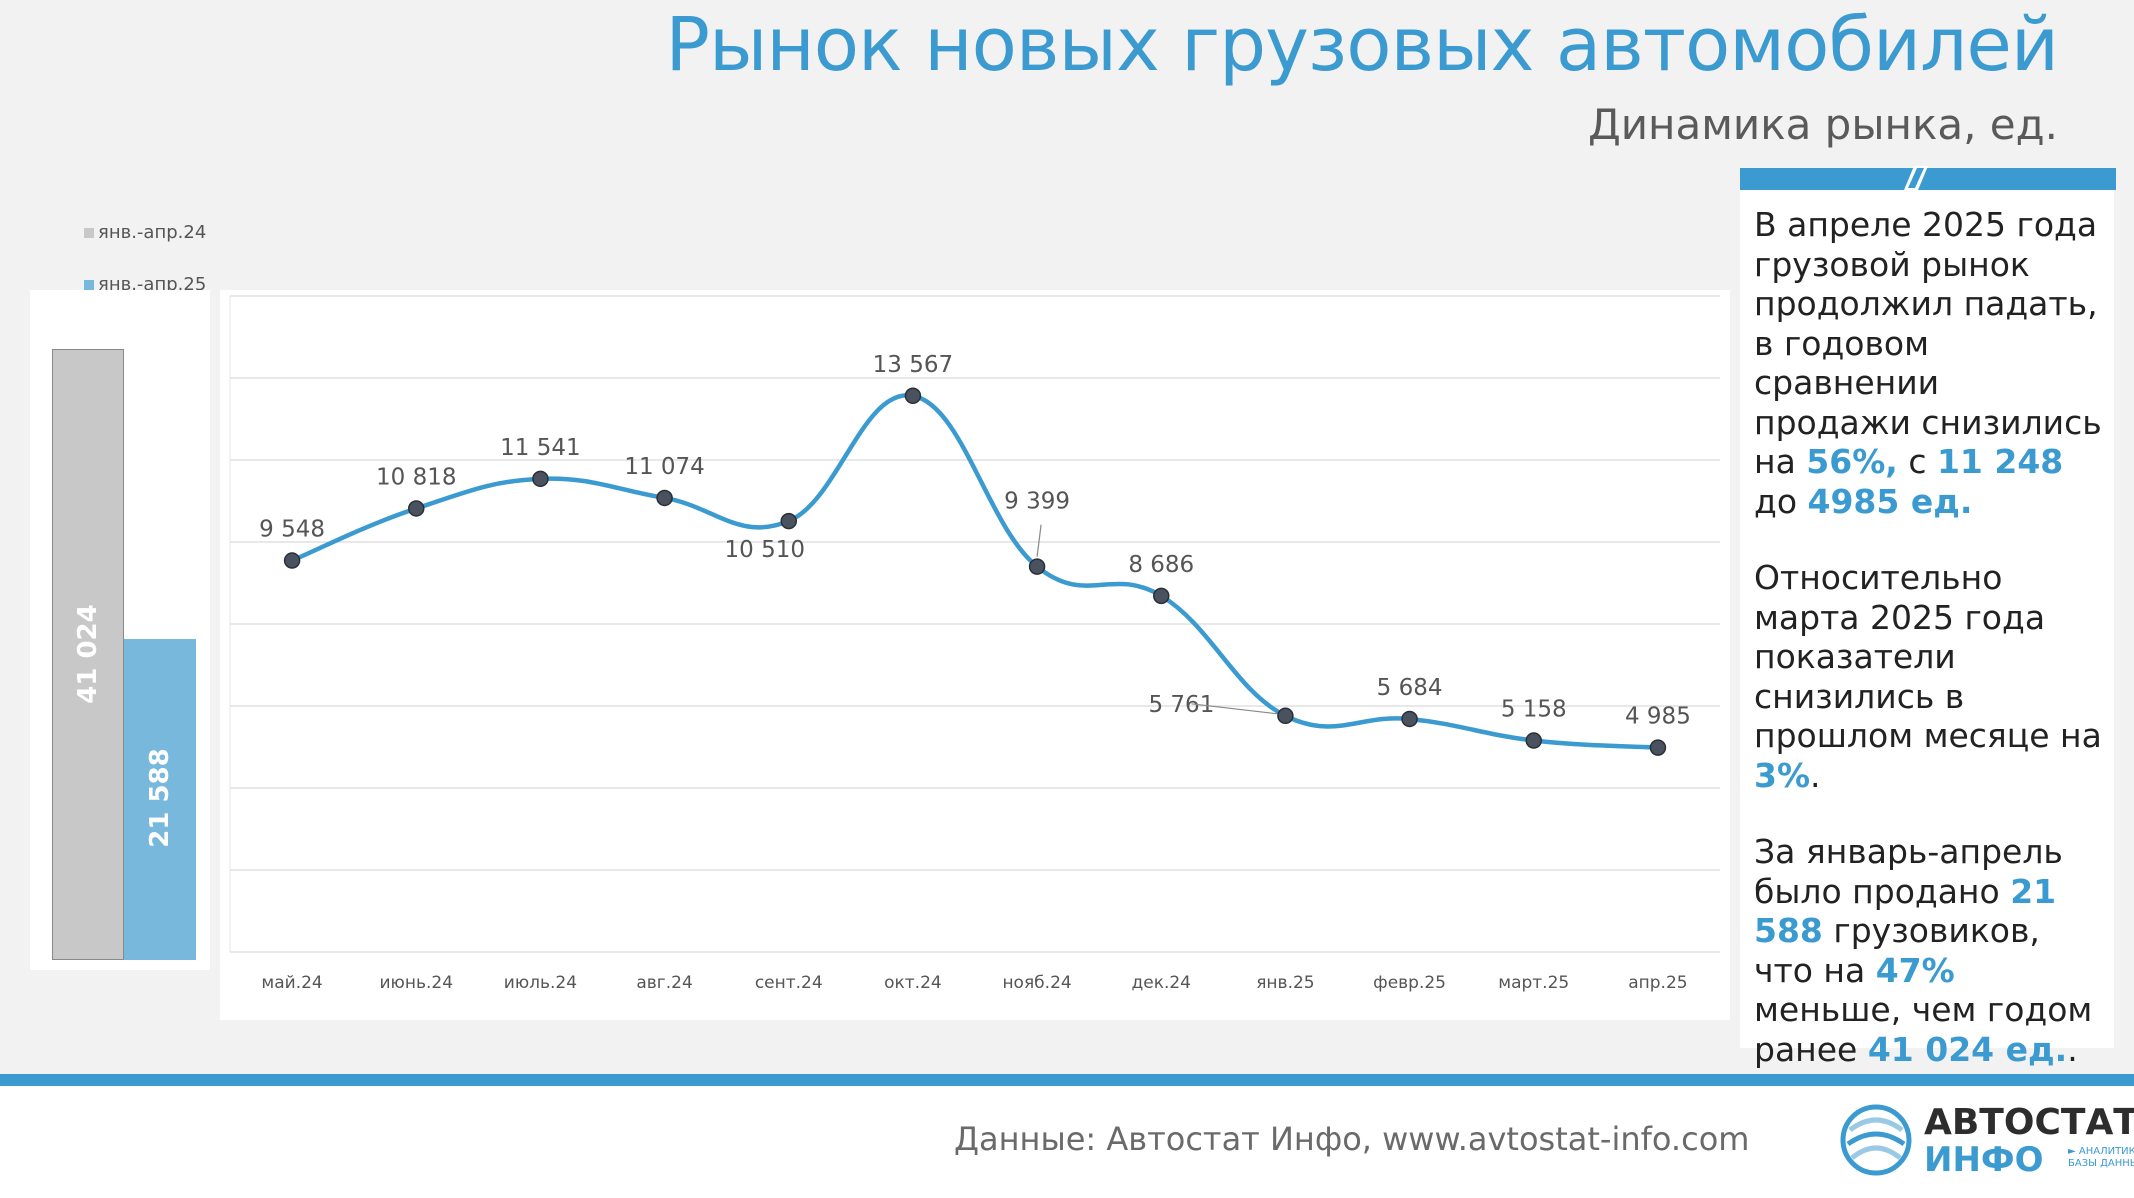 The image size is (2134, 1198). Describe the element at coordinates (1876, 1140) in the screenshot. I see `logo-globe-icon` at that location.